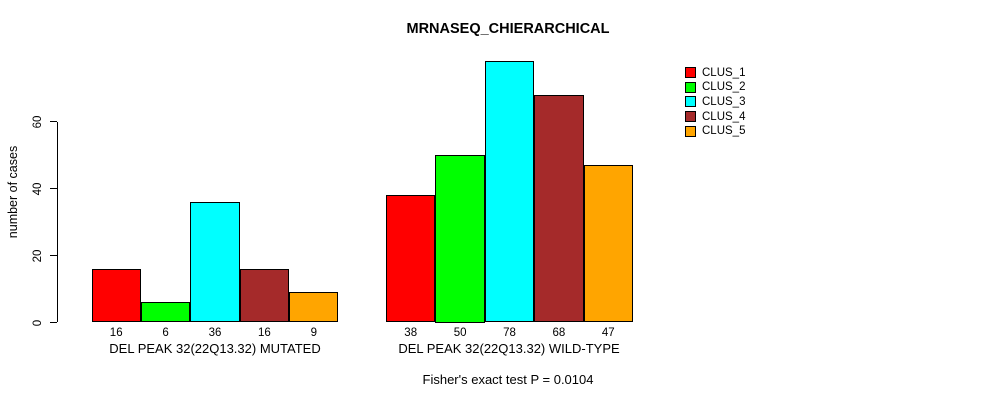 This screenshot has height=400, width=990. Describe the element at coordinates (559, 333) in the screenshot. I see `bar-value-label: 68` at that location.